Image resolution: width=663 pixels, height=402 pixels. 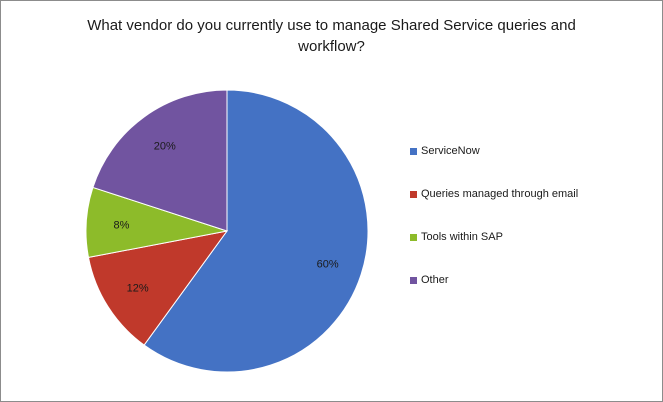 I want to click on legend-label-other: Other, so click(x=435, y=280).